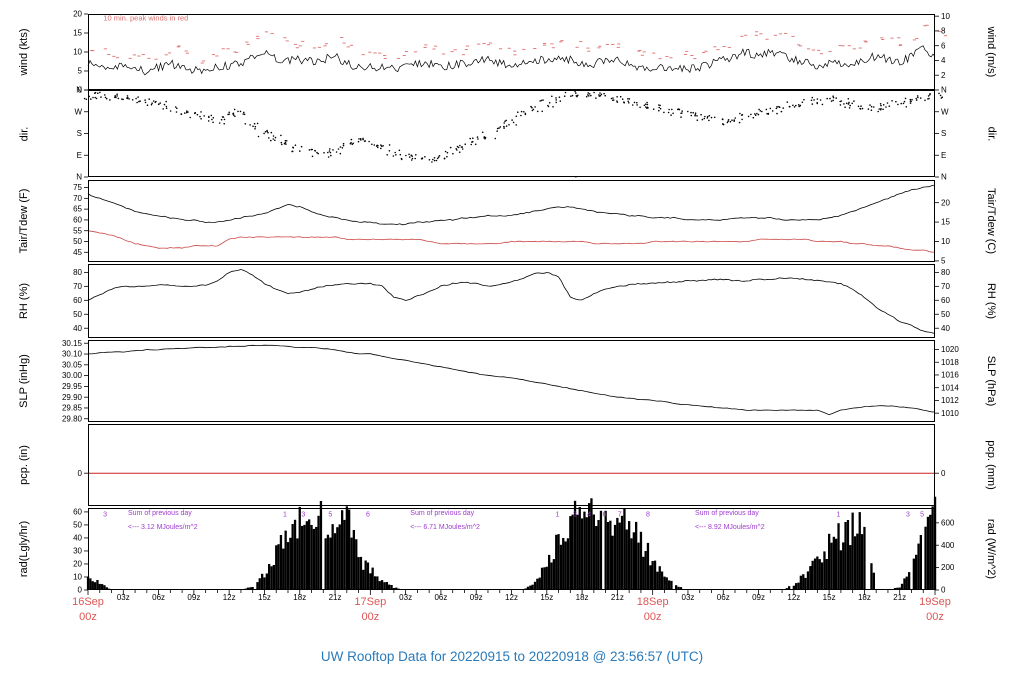  What do you see at coordinates (948, 567) in the screenshot?
I see `svg-text: 200` at bounding box center [948, 567].